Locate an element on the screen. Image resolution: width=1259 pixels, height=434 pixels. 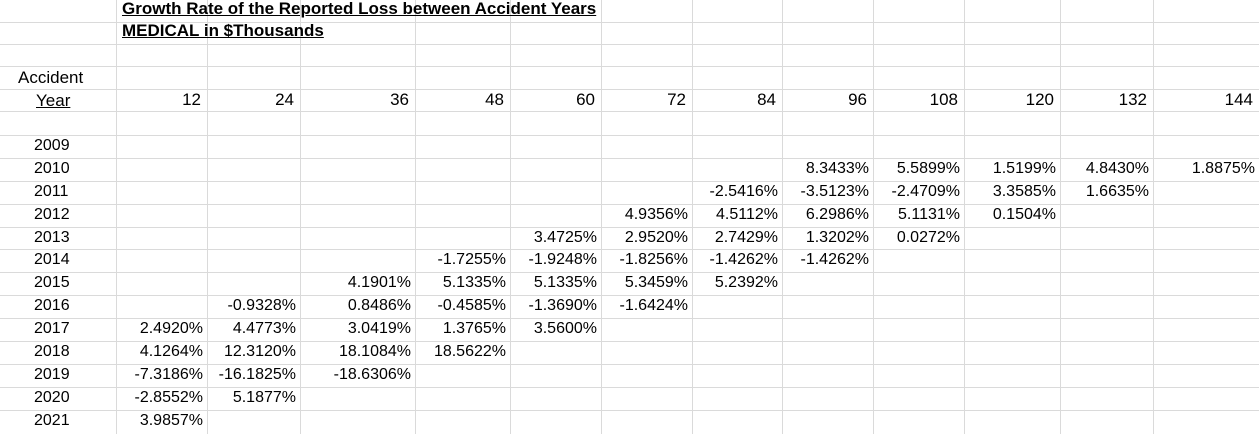
growth-cell: 1.6635% is located at coordinates (1117, 191).